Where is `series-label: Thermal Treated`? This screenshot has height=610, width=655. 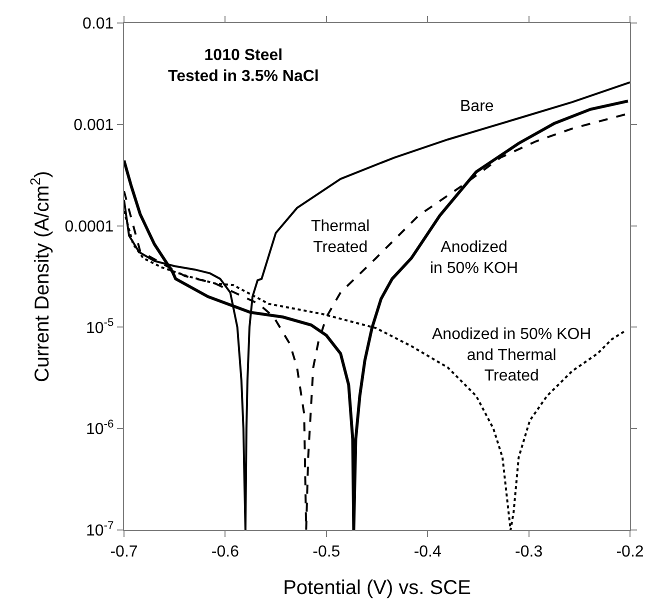 series-label: Thermal Treated is located at coordinates (340, 237).